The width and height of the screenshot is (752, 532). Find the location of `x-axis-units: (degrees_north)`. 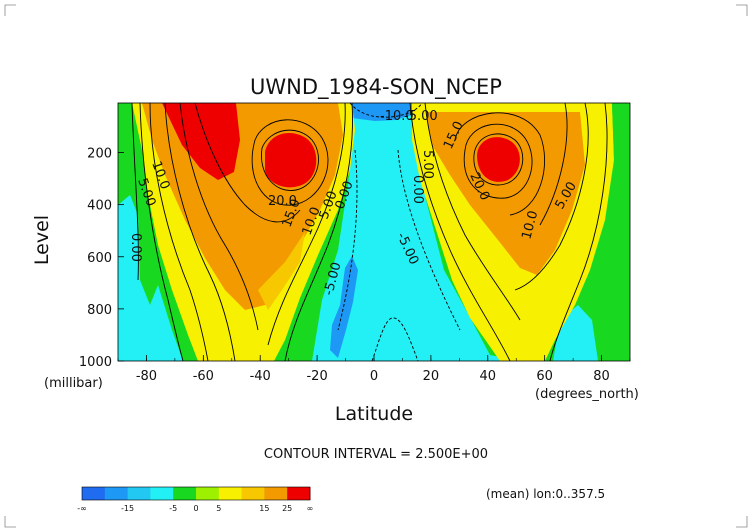

x-axis-units: (degrees_north) is located at coordinates (587, 394).